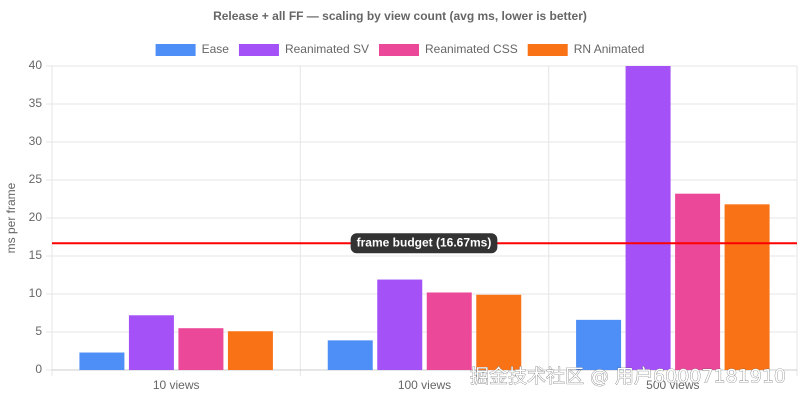 The height and width of the screenshot is (400, 800). What do you see at coordinates (36, 141) in the screenshot?
I see `y-tick-label: 30` at bounding box center [36, 141].